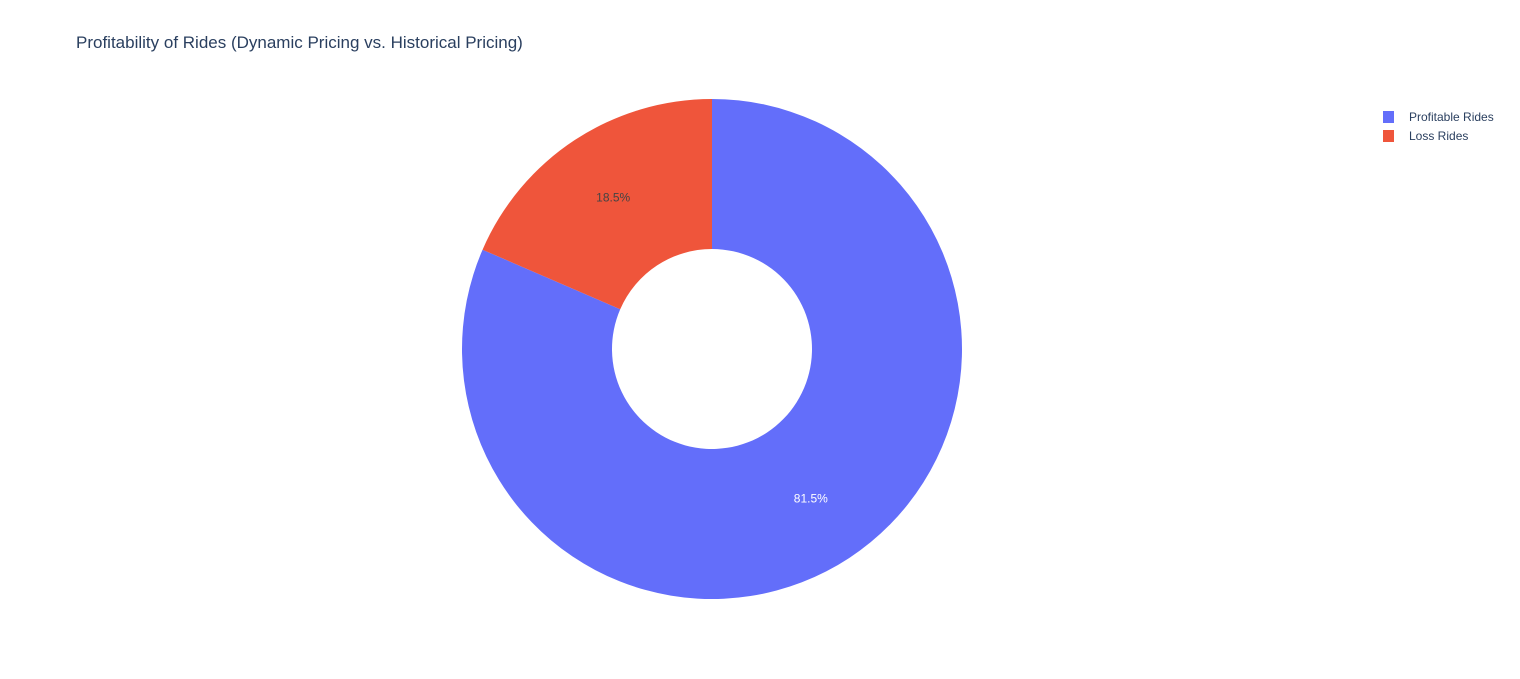 Image resolution: width=1520 pixels, height=679 pixels. What do you see at coordinates (1451, 116) in the screenshot?
I see `legend-label-profitable-rides: Profitable Rides` at bounding box center [1451, 116].